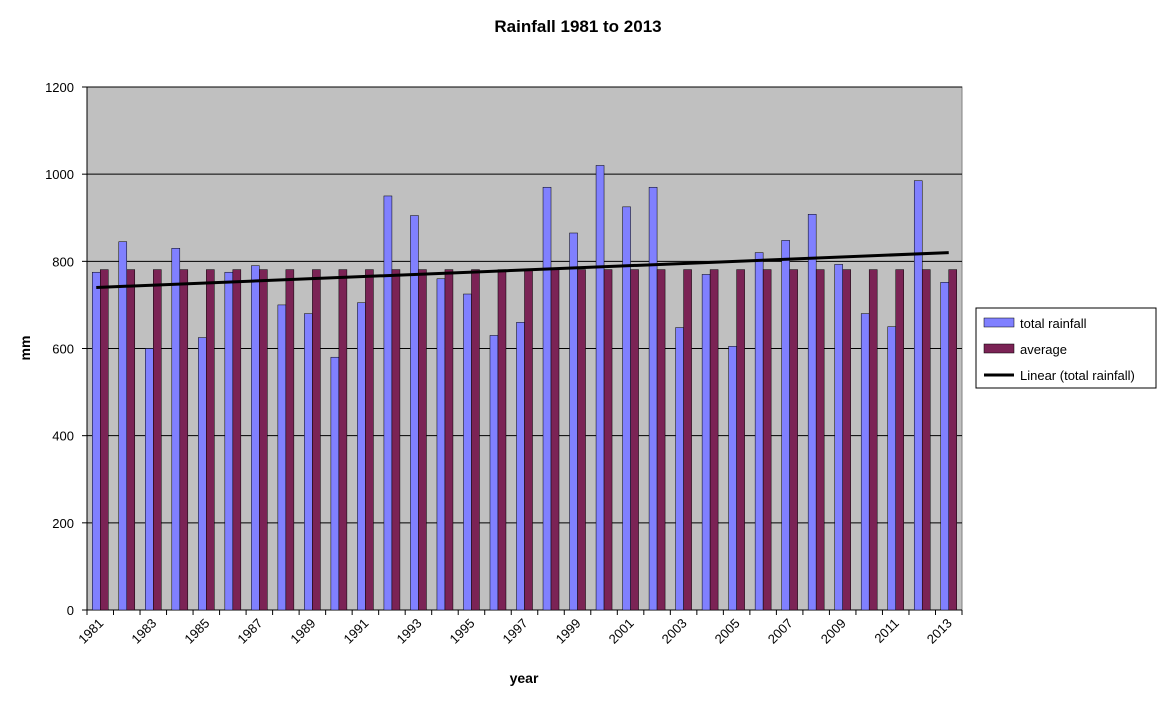 This screenshot has width=1161, height=702. I want to click on x-axis-label: year, so click(524, 678).